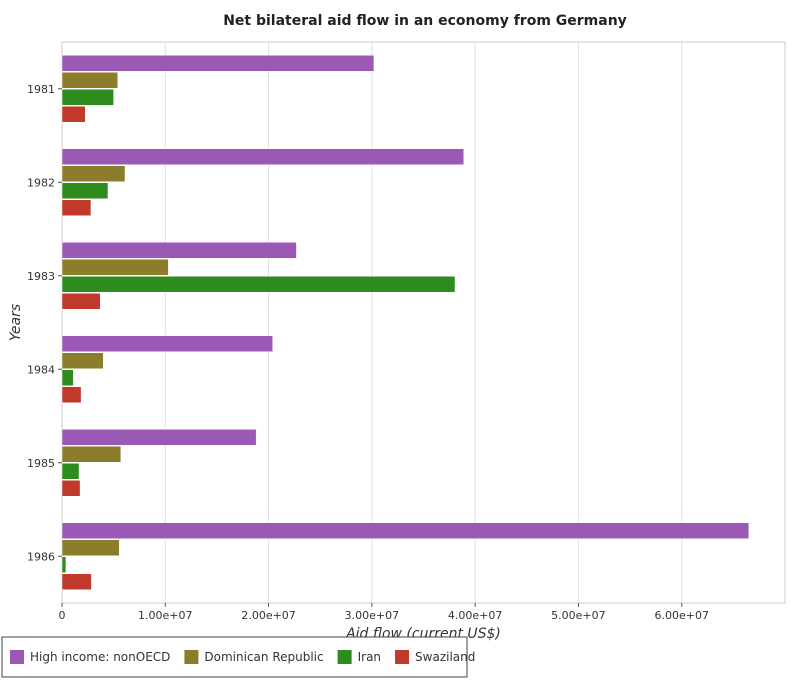  What do you see at coordinates (87, 97) in the screenshot?
I see `bar-iran-1981` at bounding box center [87, 97].